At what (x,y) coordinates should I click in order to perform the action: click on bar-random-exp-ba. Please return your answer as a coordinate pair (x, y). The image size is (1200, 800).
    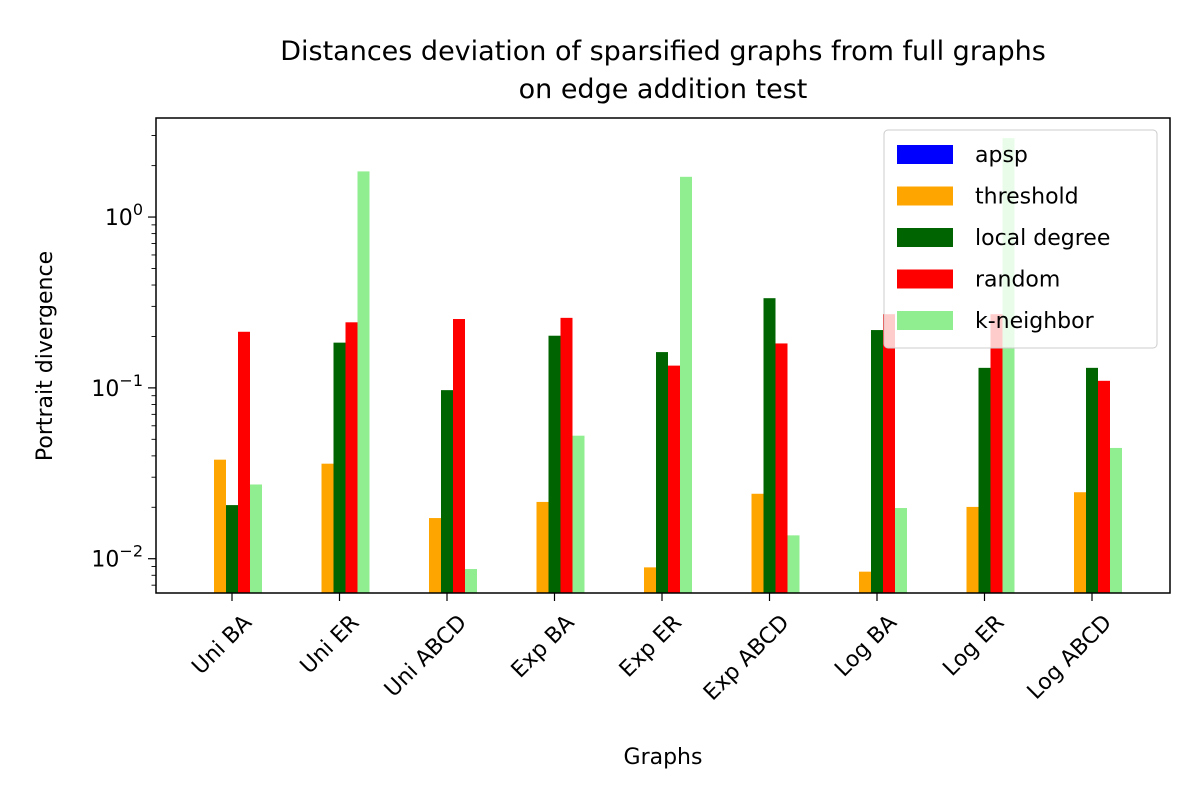
    Looking at the image, I should click on (566, 455).